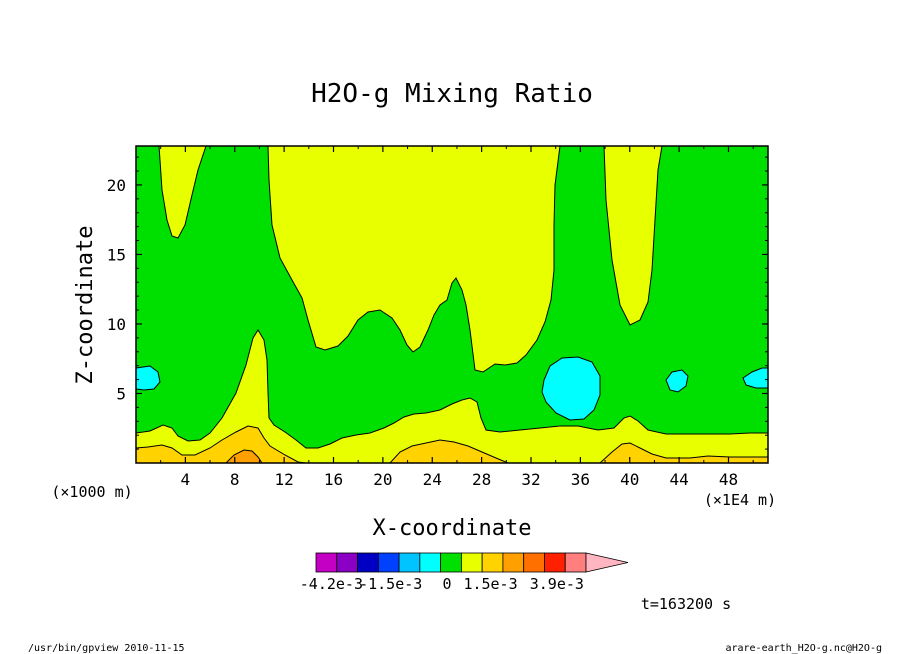  I want to click on field-orange-surface, so click(452, 444).